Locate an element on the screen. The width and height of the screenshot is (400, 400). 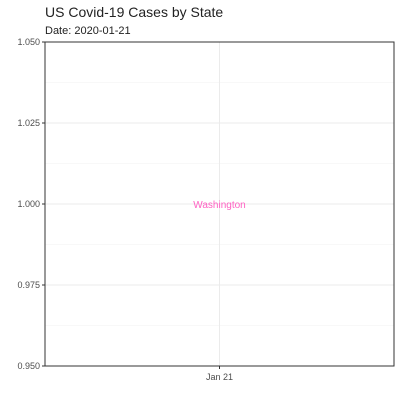
y-tick-label: 0.950 is located at coordinates (28, 366).